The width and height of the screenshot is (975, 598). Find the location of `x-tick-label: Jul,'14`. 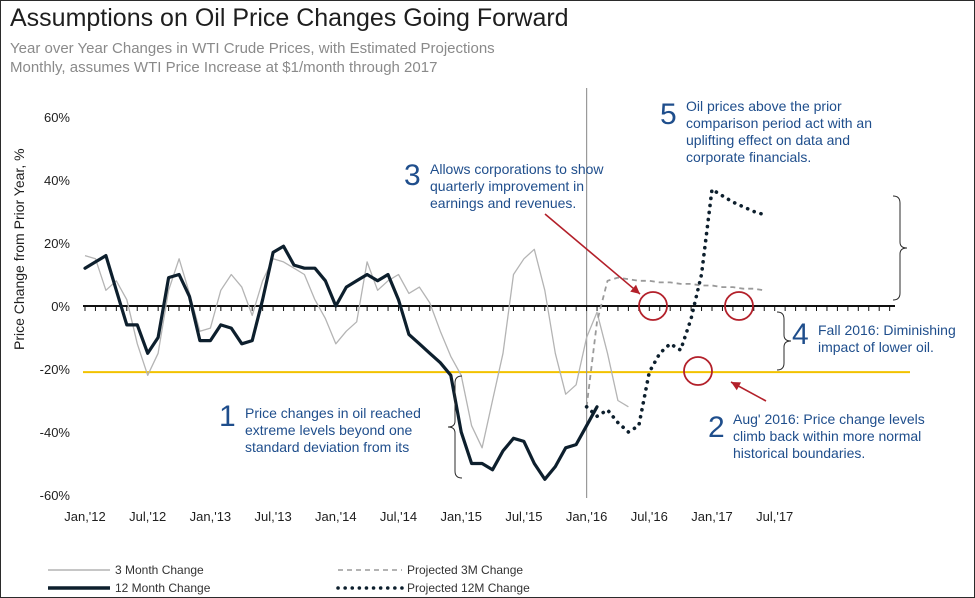

x-tick-label: Jul,'14 is located at coordinates (398, 516).